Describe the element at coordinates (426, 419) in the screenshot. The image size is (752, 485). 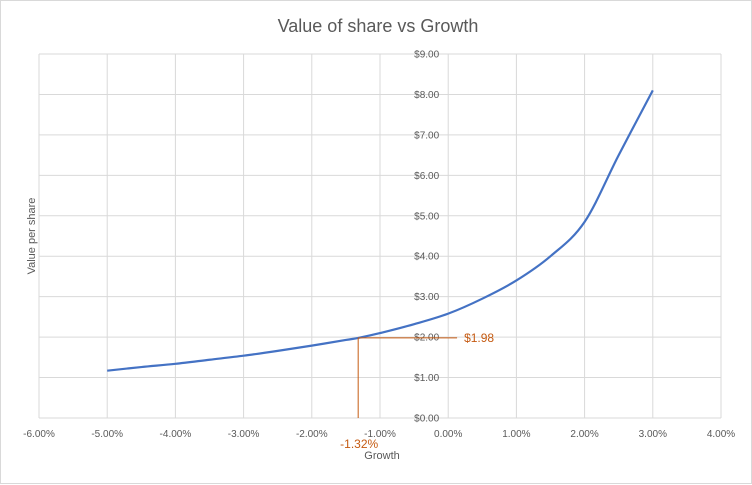
I see `y-tick-label: $0.00` at that location.